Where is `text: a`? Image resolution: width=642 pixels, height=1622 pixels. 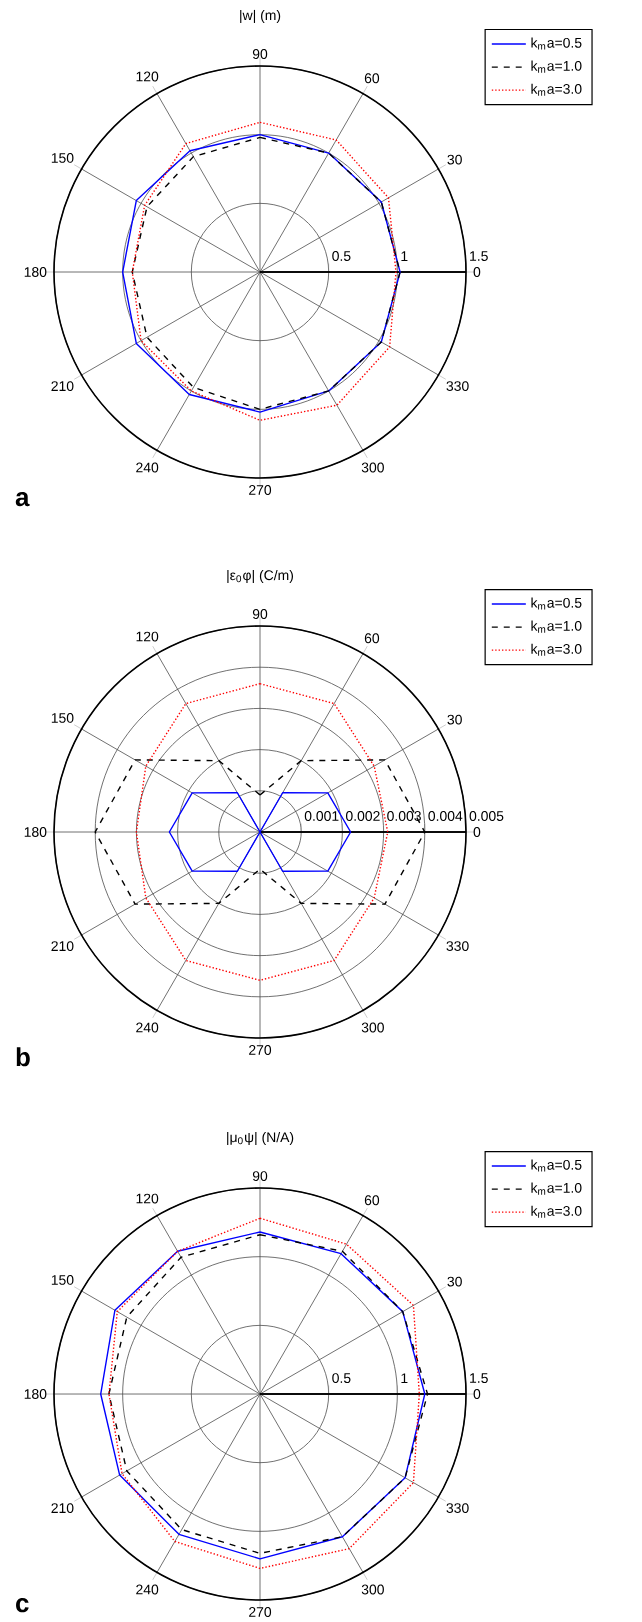
text: a is located at coordinates (22, 499).